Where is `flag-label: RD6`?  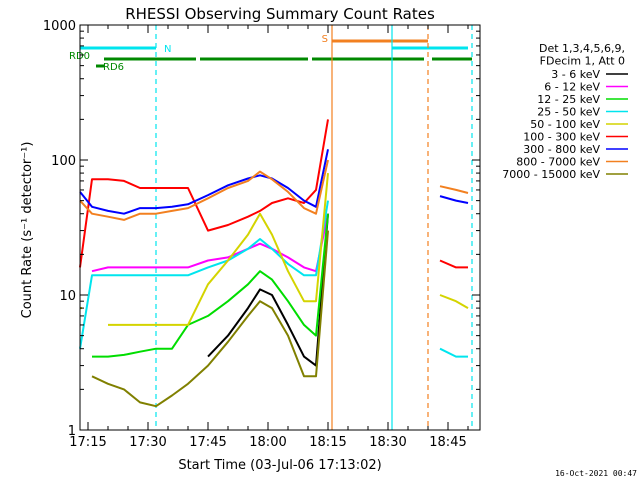
flag-label: RD6 is located at coordinates (113, 67).